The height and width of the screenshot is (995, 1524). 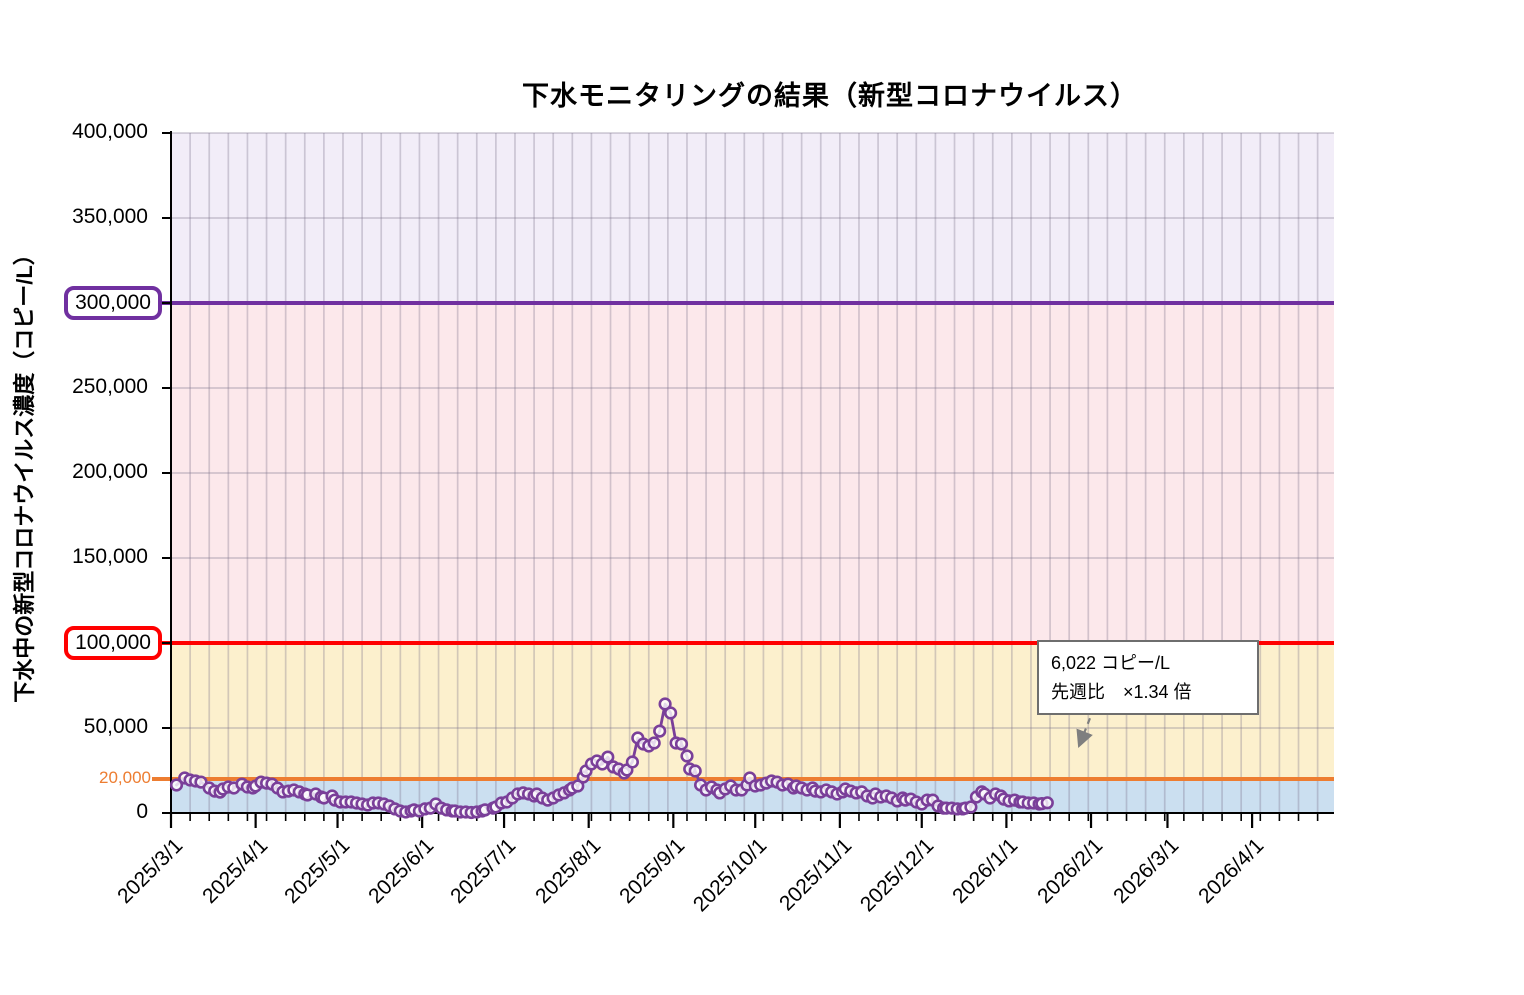 What do you see at coordinates (113, 303) in the screenshot?
I see `threshold-label-300000: 300,000` at bounding box center [113, 303].